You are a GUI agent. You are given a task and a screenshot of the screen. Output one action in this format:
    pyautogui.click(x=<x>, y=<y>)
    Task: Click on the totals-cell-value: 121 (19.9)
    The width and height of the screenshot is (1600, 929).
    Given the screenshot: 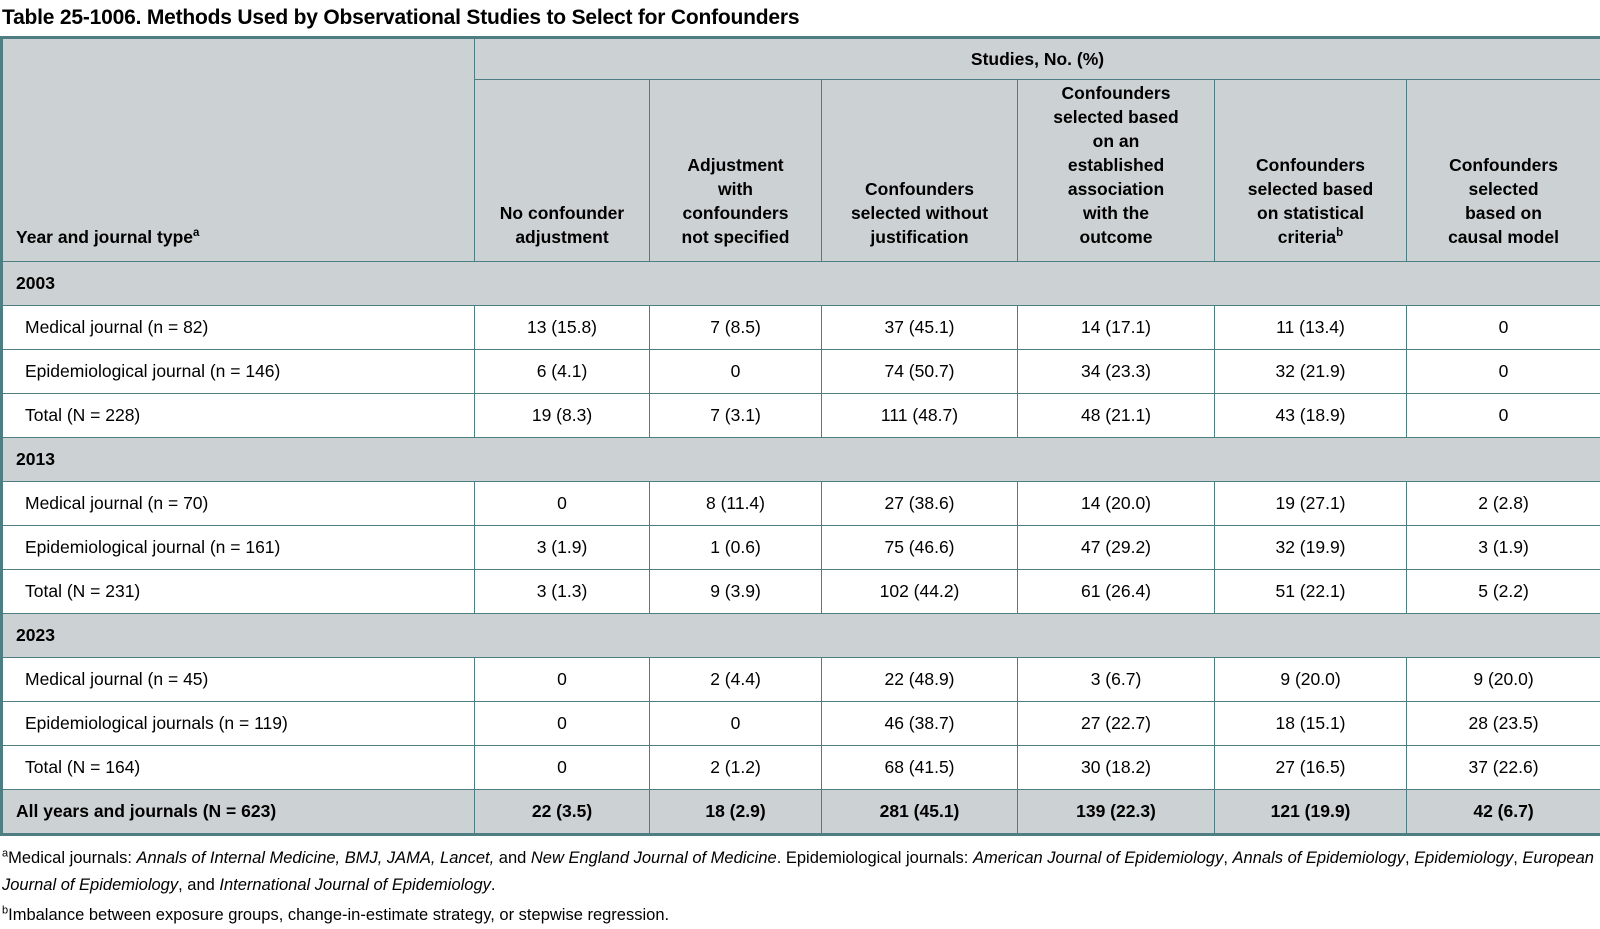 What is the action you would take?
    pyautogui.click(x=1311, y=812)
    